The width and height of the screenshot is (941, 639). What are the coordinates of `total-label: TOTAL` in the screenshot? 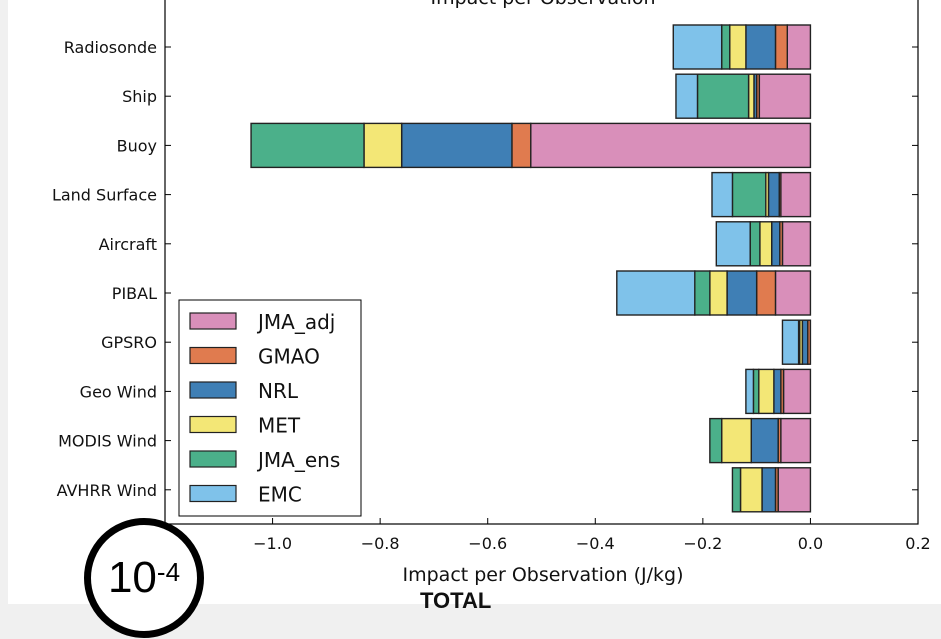 It's located at (456, 600).